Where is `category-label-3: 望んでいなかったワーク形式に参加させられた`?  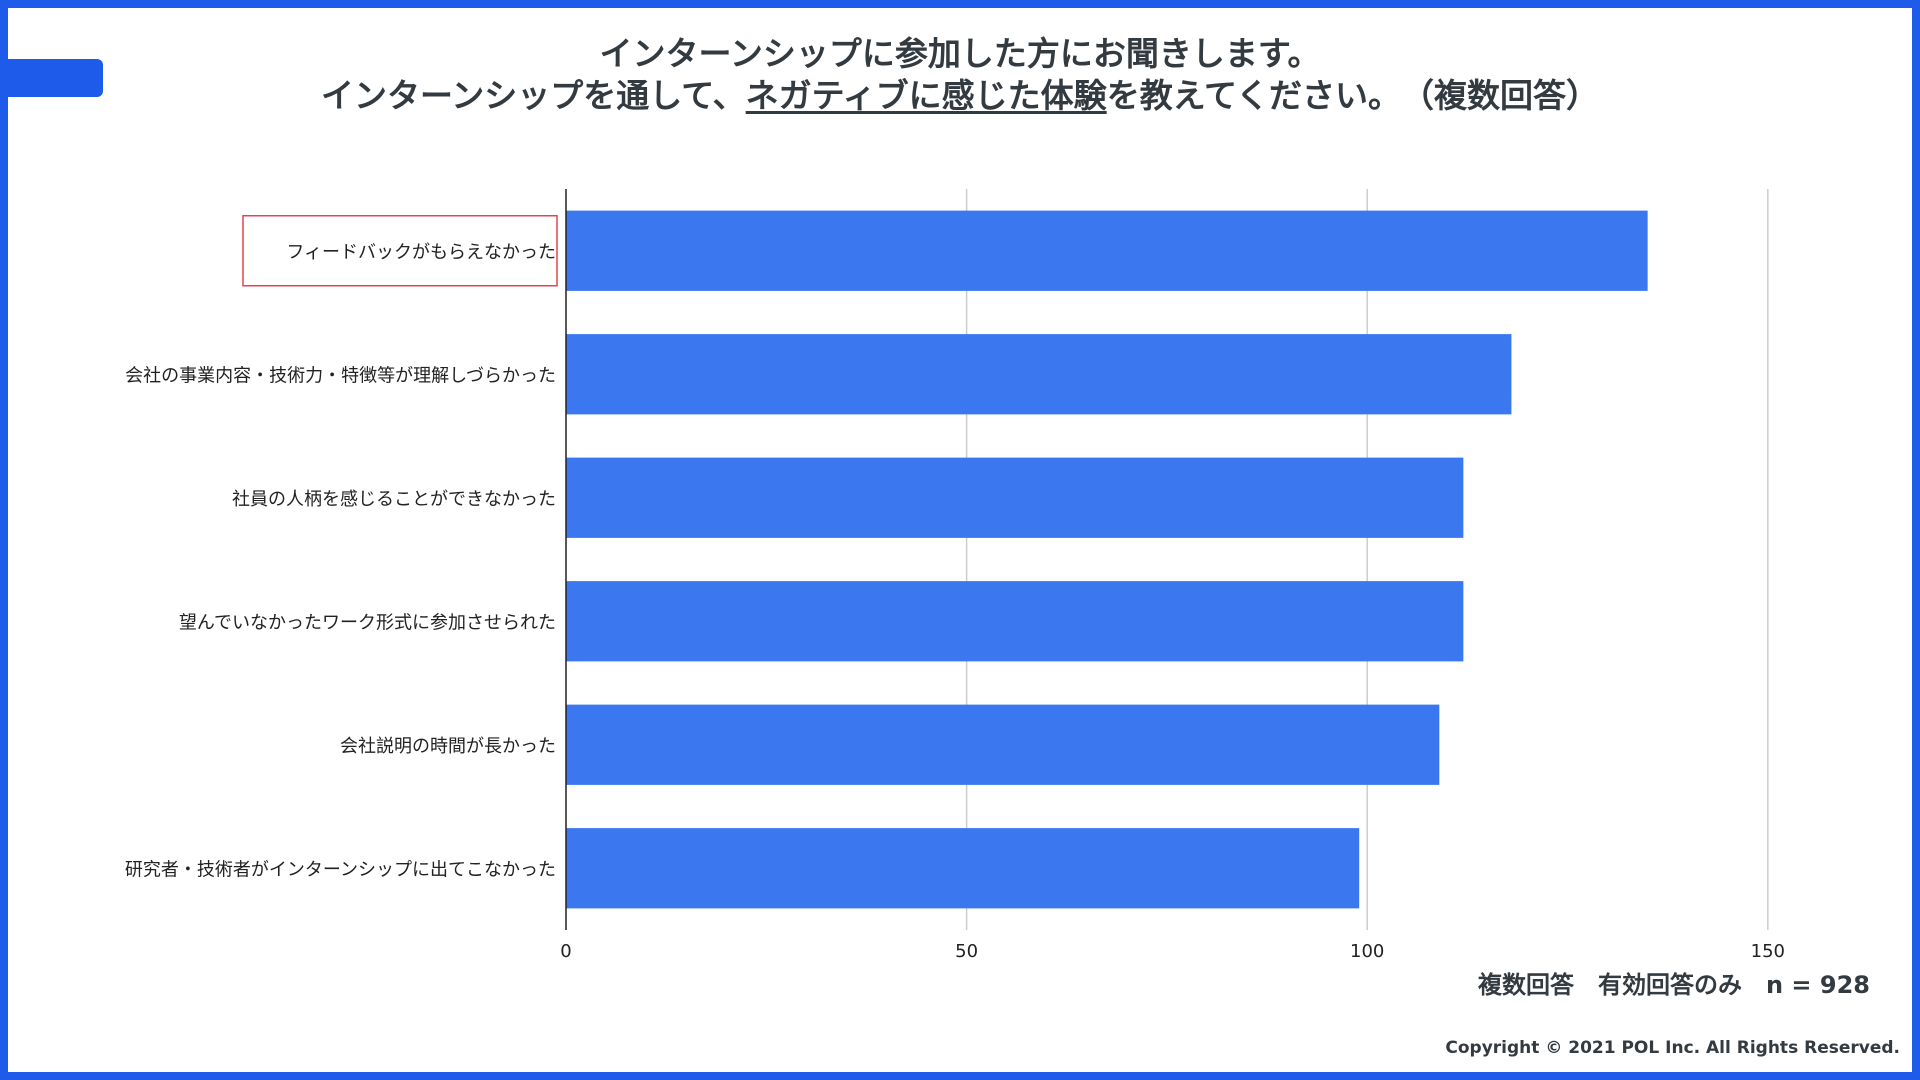
category-label-3: 望んでいなかったワーク形式に参加させられた is located at coordinates (367, 622).